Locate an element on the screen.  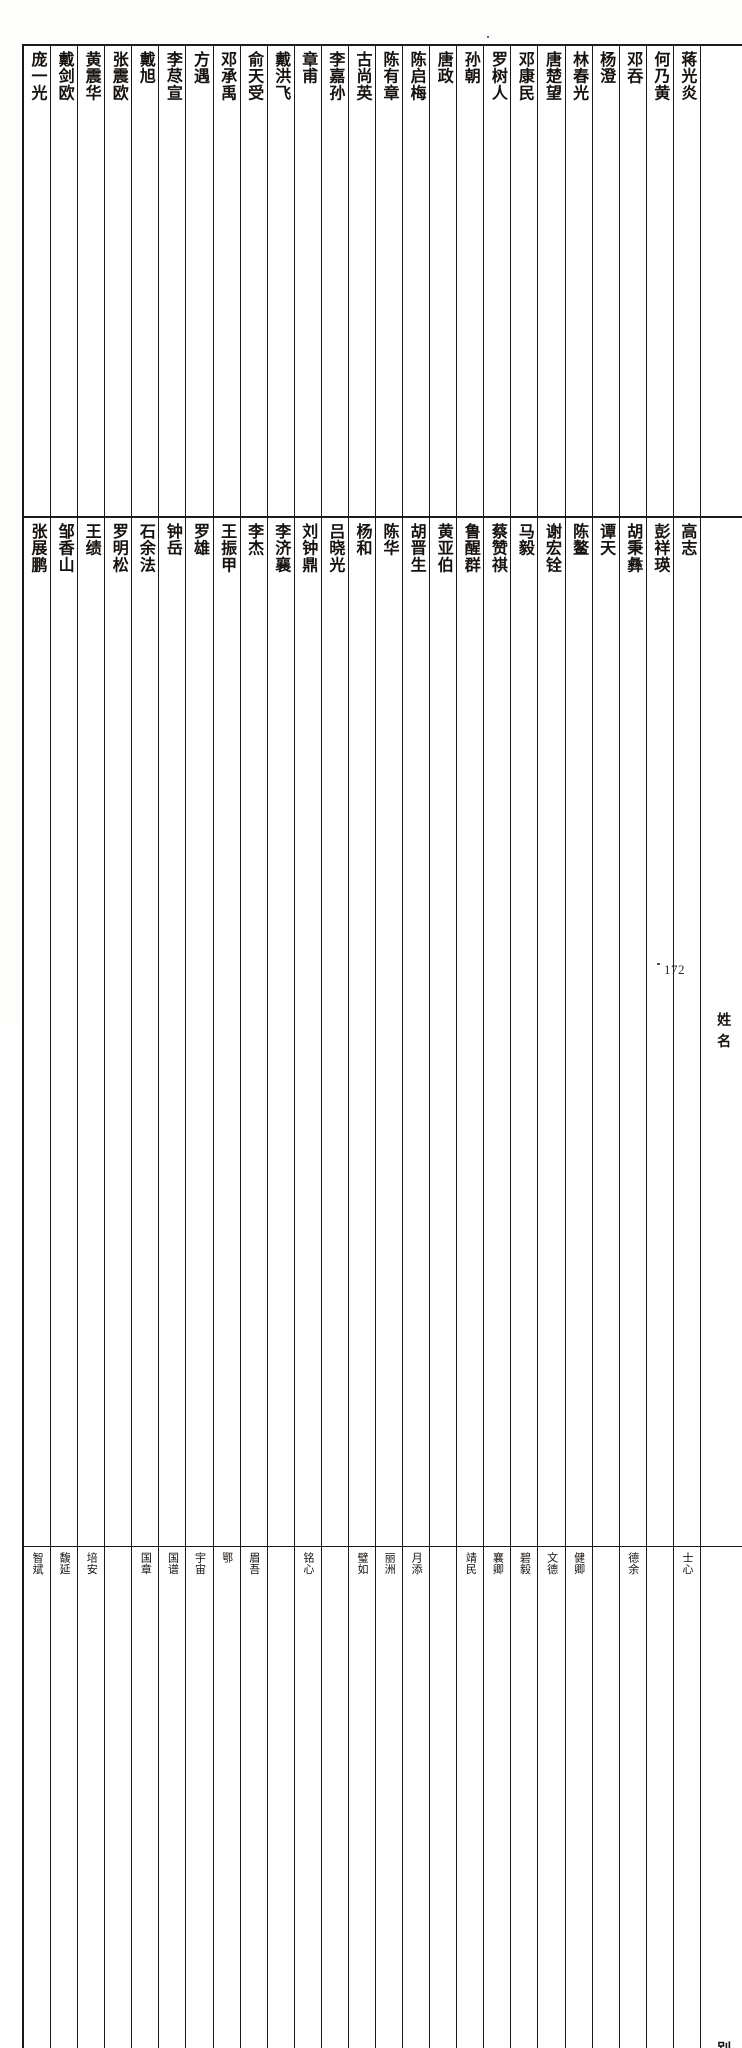
name-text: 杨和 is located at coordinates (362, 537).